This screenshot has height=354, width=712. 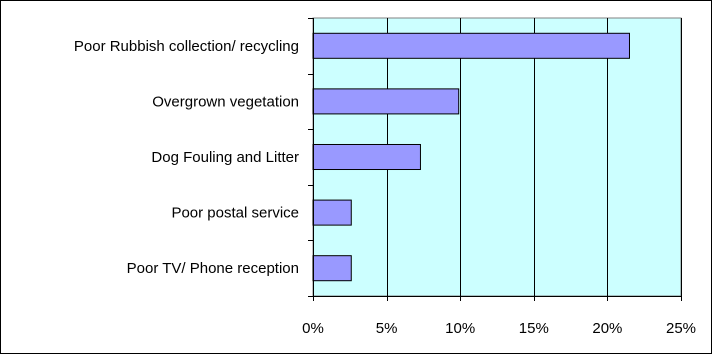 I want to click on x-tick-label: 20%, so click(x=607, y=328).